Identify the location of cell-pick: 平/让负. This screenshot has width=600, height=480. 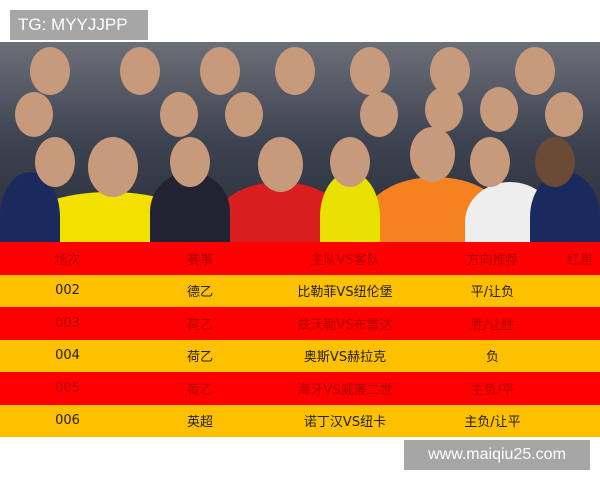
(492, 293).